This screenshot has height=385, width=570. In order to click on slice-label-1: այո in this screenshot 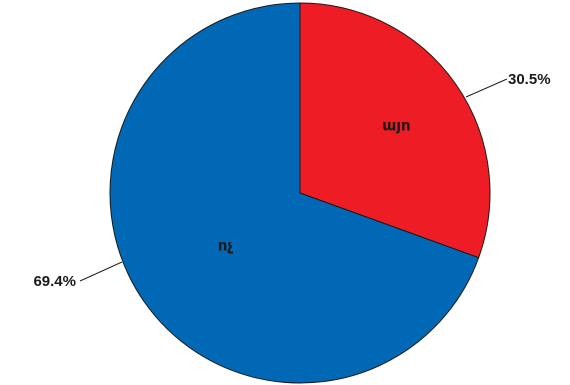, I will do `click(396, 125)`.